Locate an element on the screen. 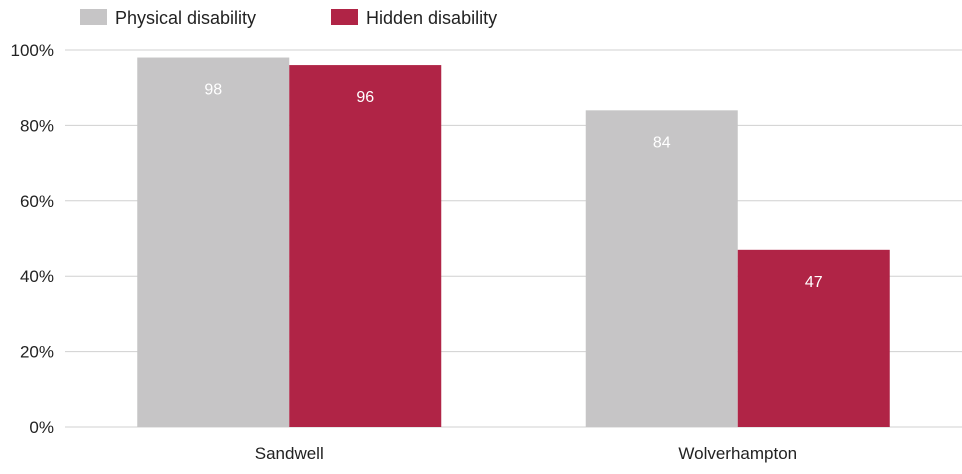 Image resolution: width=962 pixels, height=474 pixels. legend: Physical disability Hidden disability is located at coordinates (288, 18).